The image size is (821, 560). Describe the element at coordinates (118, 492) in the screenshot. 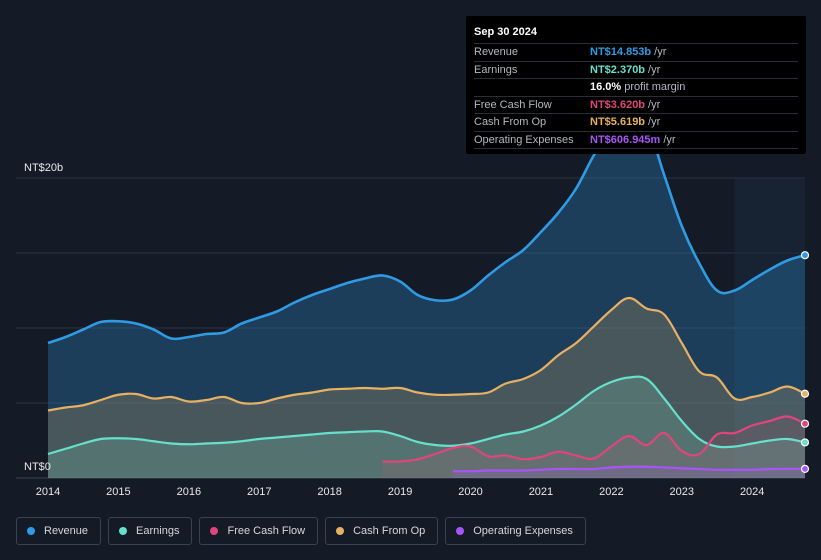

I see `x-tick-label: 2015` at that location.